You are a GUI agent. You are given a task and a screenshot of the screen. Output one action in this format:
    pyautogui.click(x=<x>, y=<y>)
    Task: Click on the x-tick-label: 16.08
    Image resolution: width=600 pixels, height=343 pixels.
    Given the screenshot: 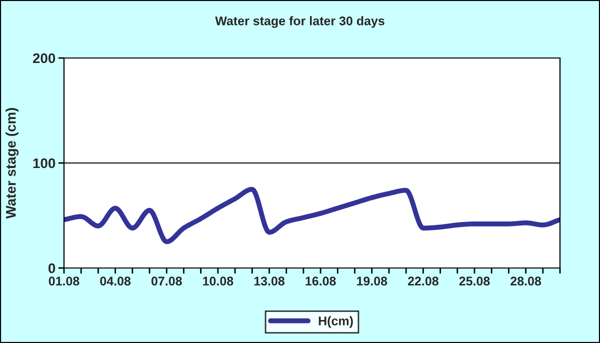 What is the action you would take?
    pyautogui.click(x=321, y=281)
    